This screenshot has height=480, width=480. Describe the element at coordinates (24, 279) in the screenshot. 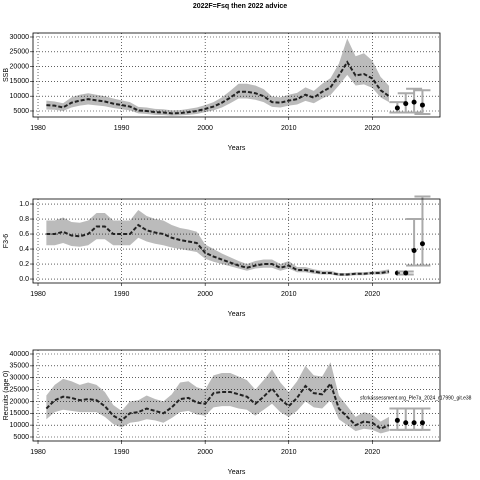

I see `y-tick-label: 0.0` at that location.